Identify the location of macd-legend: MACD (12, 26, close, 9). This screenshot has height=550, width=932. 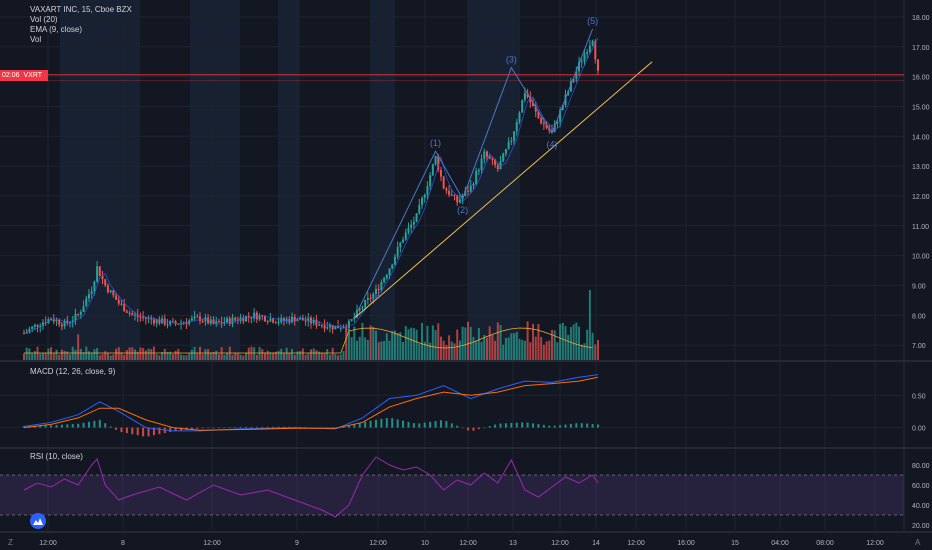
(72, 372).